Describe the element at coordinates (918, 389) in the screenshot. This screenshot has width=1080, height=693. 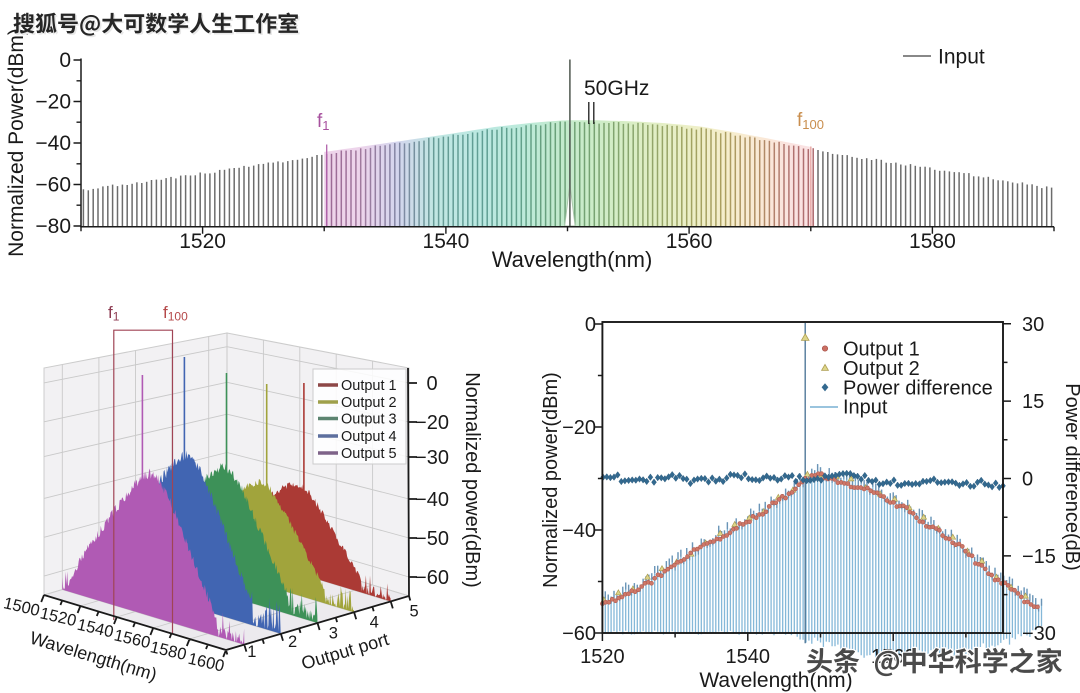
I see `svg-text: Power difference` at that location.